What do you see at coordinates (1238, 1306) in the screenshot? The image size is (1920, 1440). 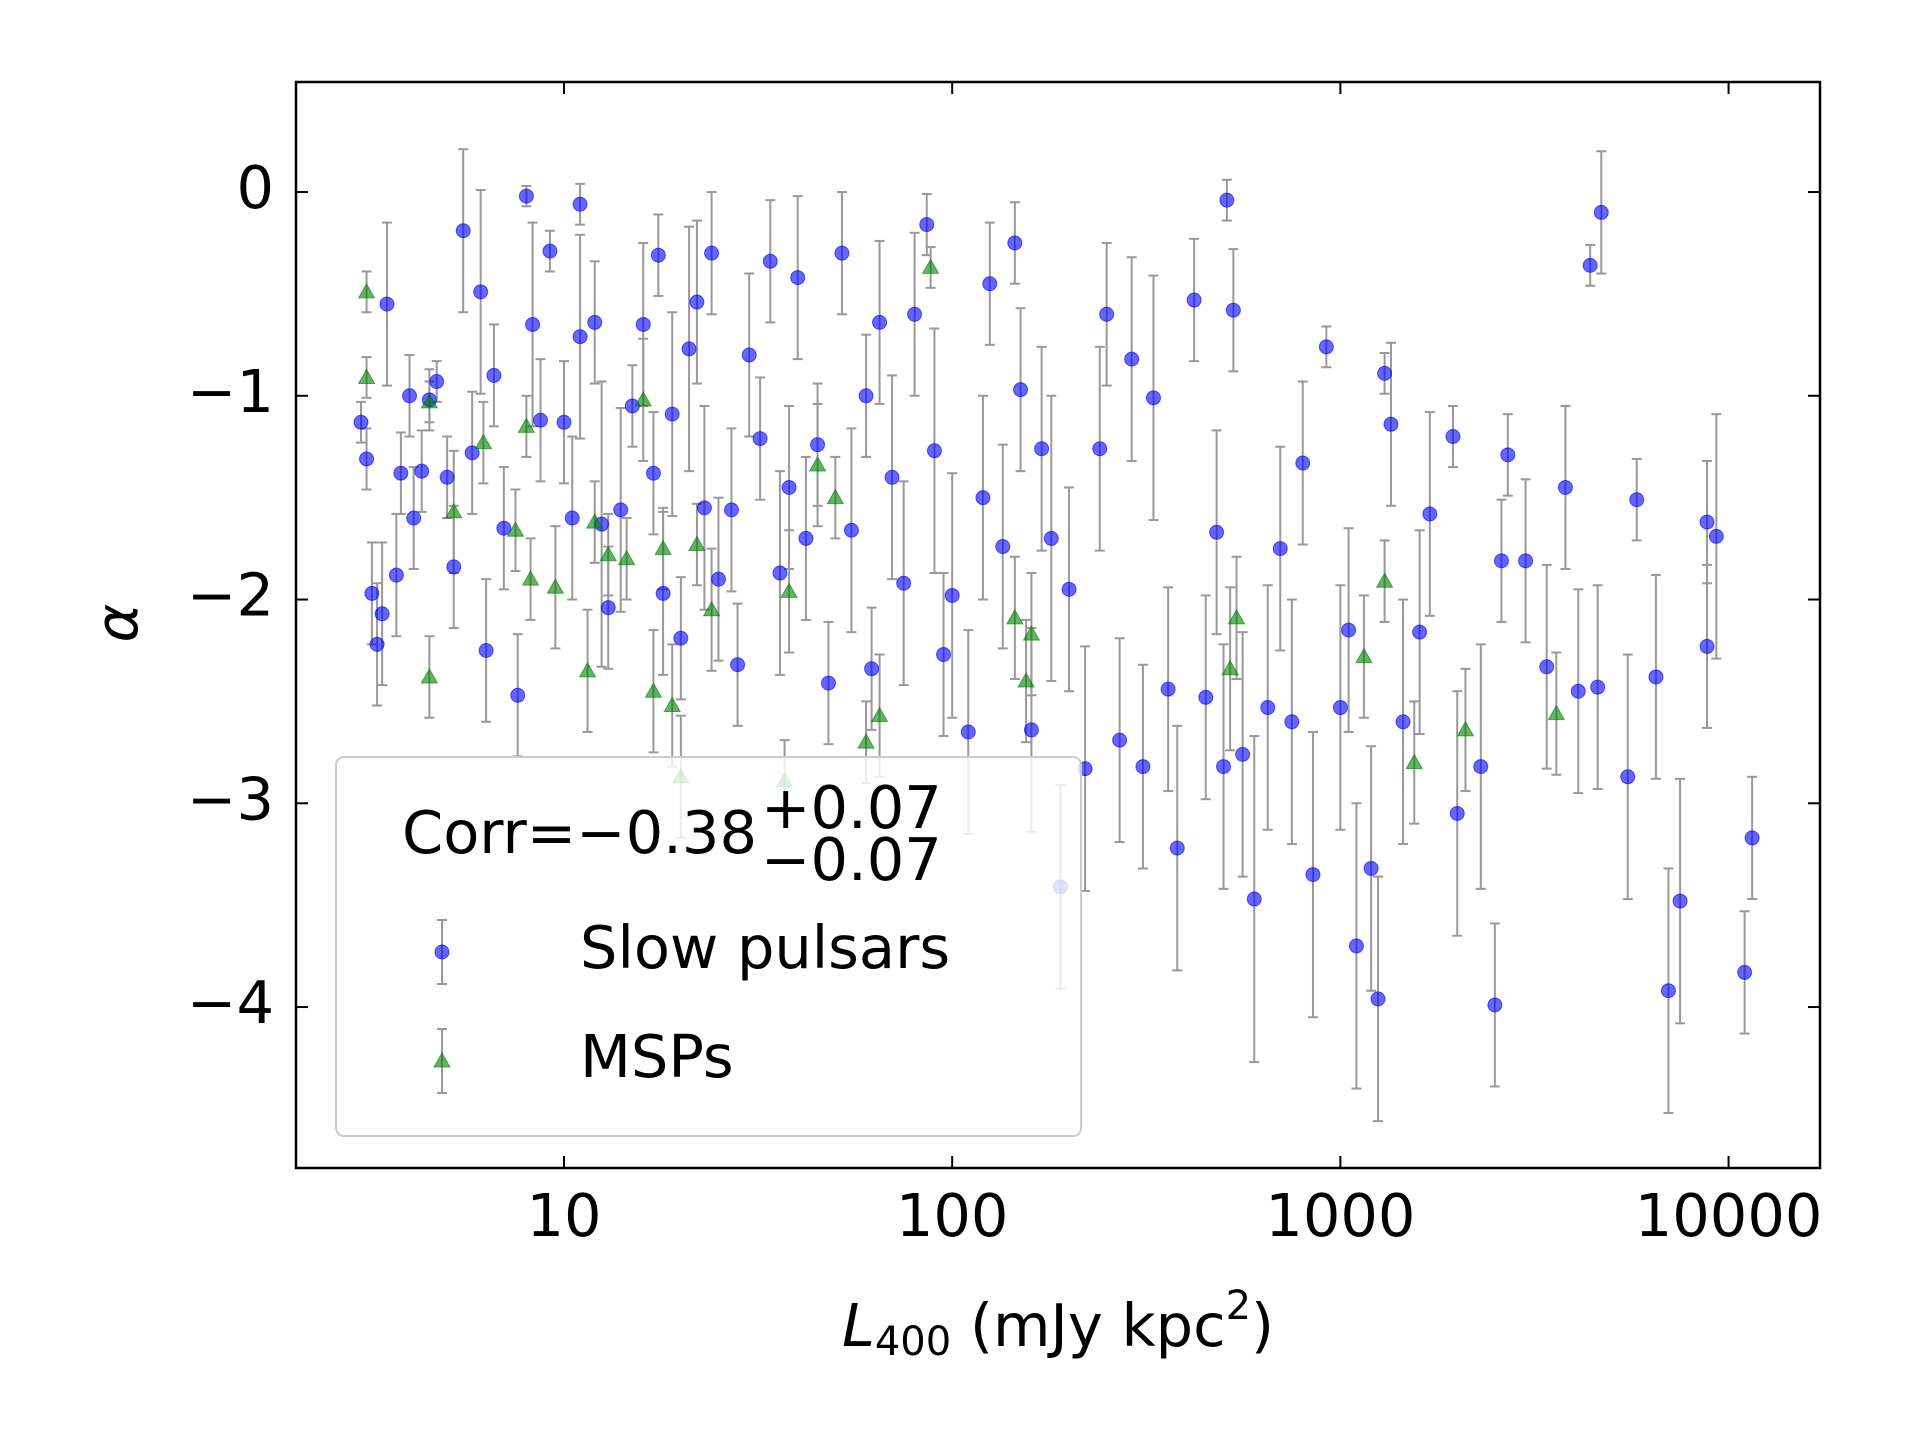 I see `x-label-superscript: 2` at bounding box center [1238, 1306].